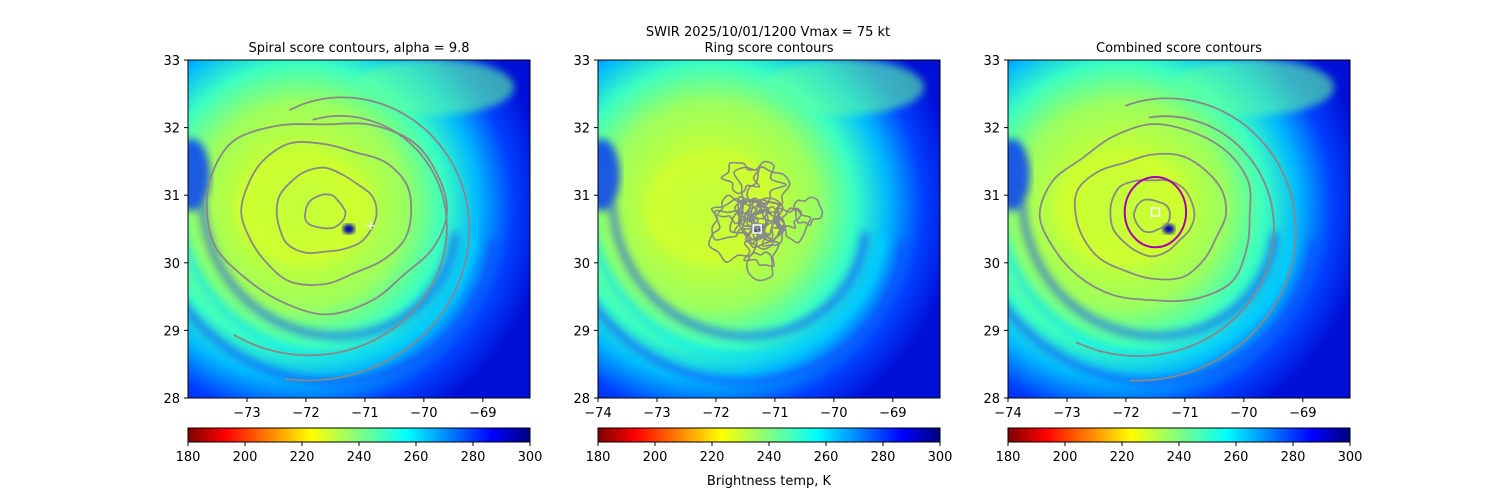 The image size is (1500, 500). What do you see at coordinates (358, 48) in the screenshot?
I see `panel-title: Spiral score contours, alpha = 9.8` at bounding box center [358, 48].